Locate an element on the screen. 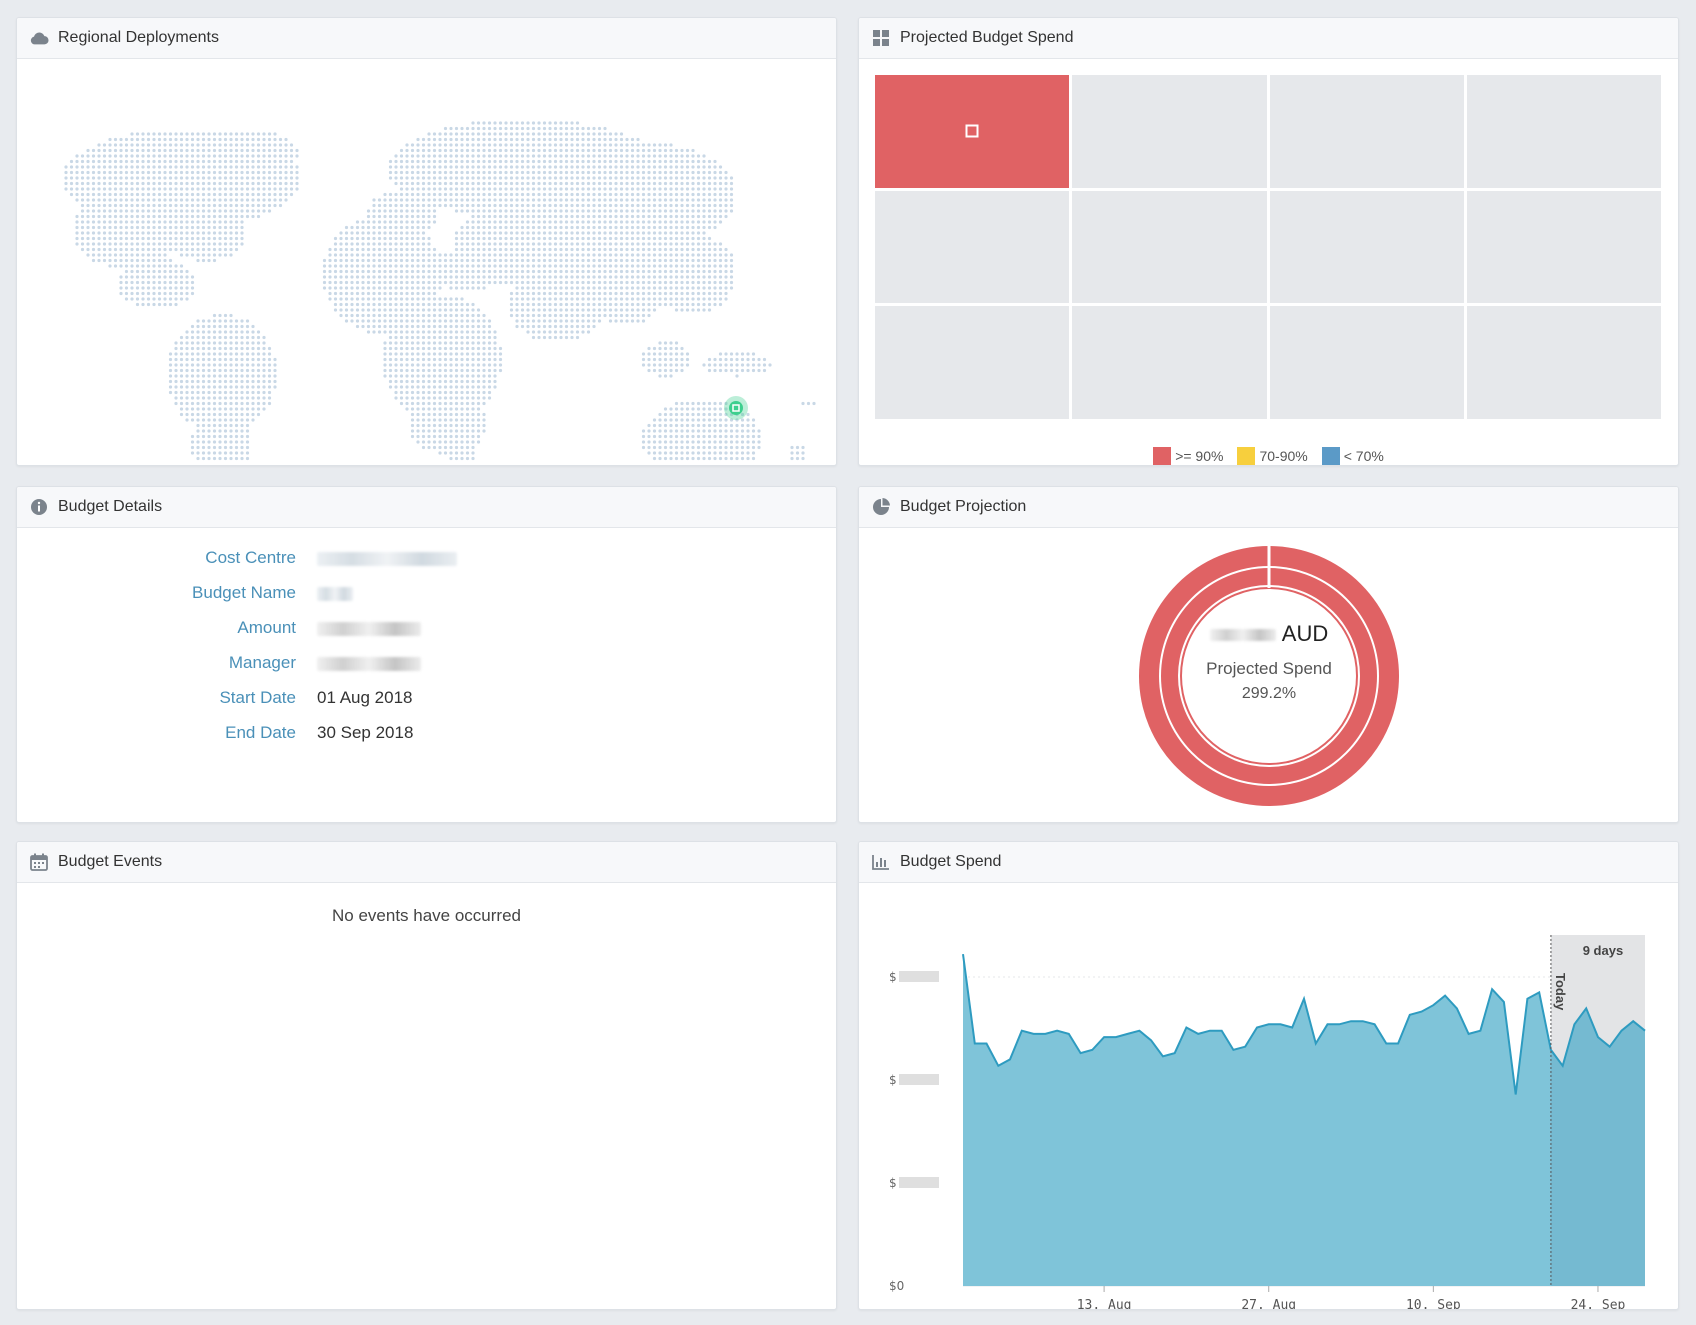 The height and width of the screenshot is (1325, 1696). panel-title: Regional Deployments is located at coordinates (138, 37).